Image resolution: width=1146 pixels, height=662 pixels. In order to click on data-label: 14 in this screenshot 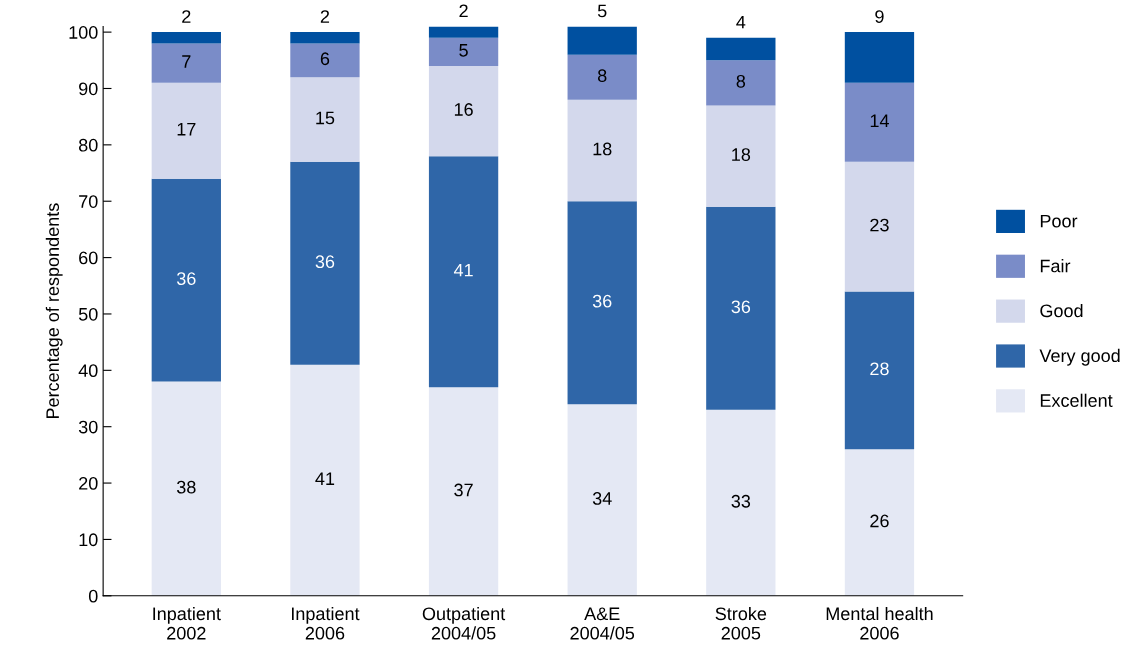, I will do `click(879, 120)`.